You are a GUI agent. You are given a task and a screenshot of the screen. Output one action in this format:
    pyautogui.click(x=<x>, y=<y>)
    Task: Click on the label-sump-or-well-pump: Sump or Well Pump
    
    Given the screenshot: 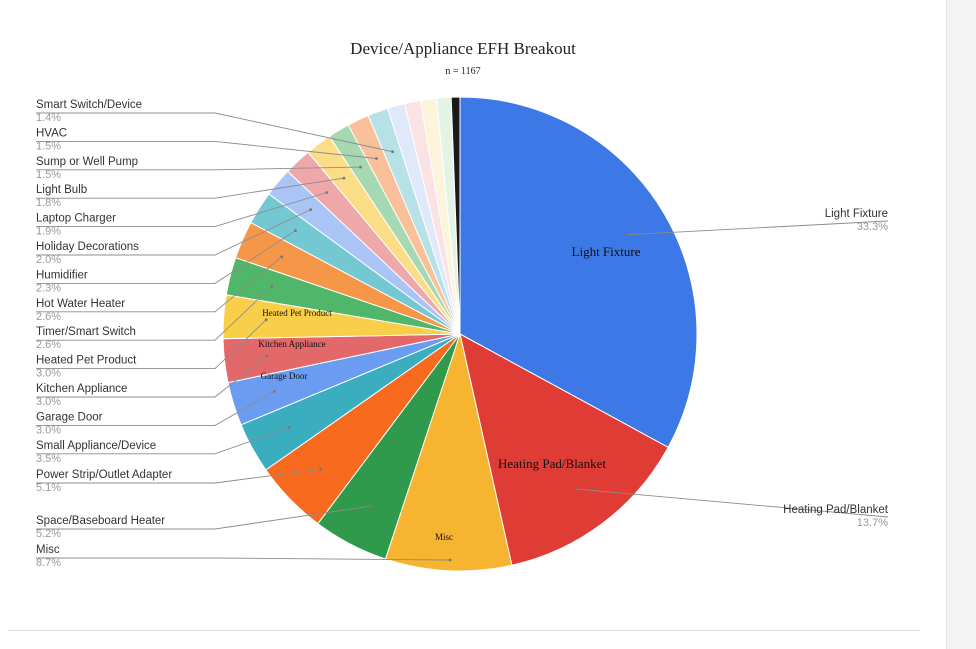 What is the action you would take?
    pyautogui.click(x=87, y=162)
    